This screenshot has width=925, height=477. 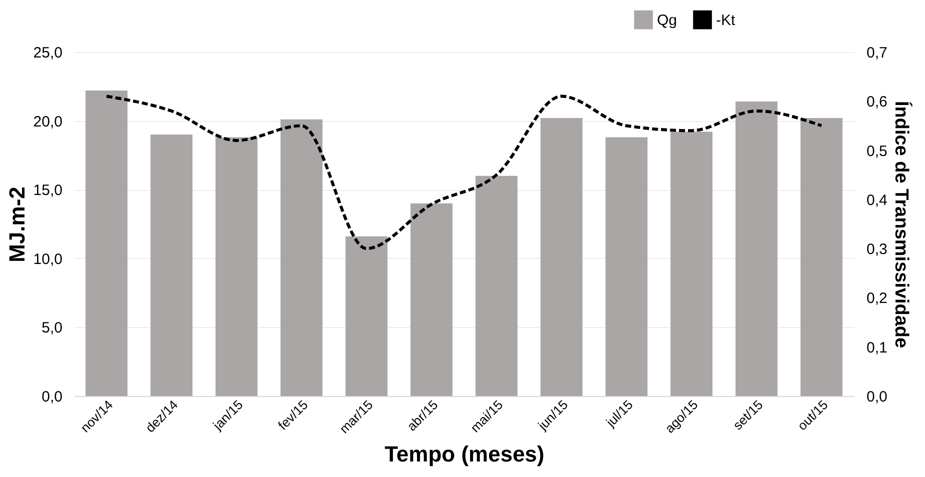 I want to click on y-tick-label: 25,0, so click(x=47, y=53).